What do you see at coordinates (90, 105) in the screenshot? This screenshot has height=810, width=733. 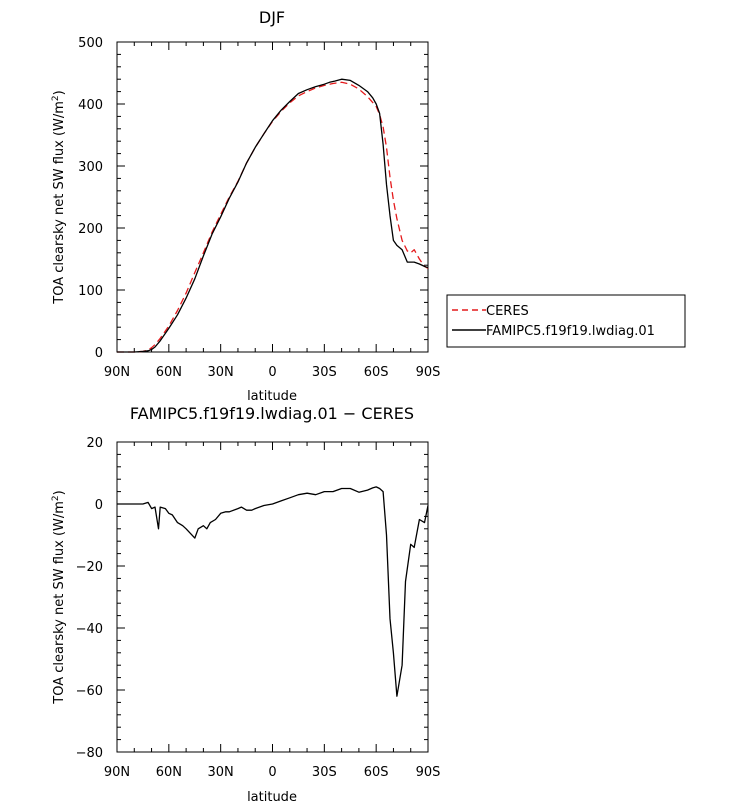 I see `top-y-tick-label: 400` at bounding box center [90, 105].